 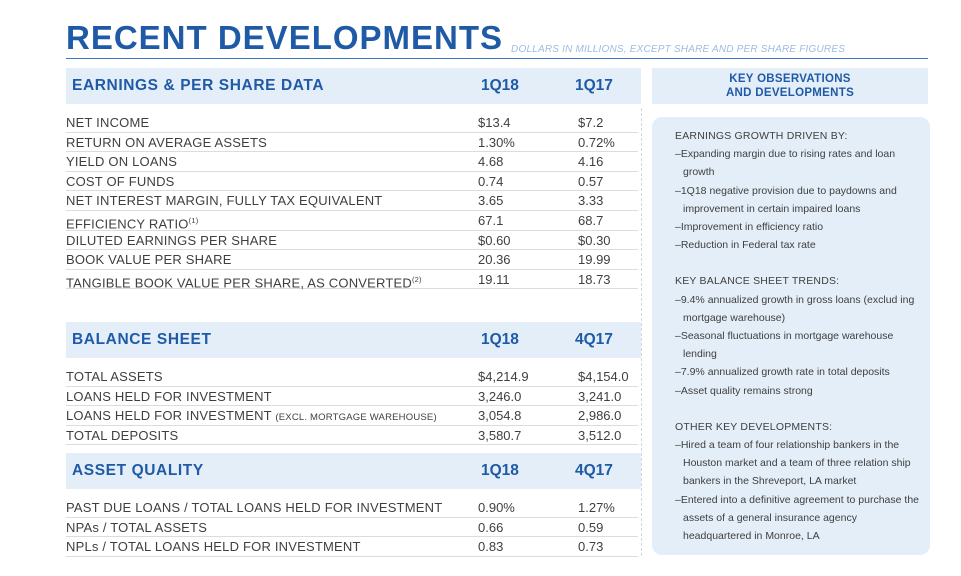 What do you see at coordinates (120, 181) in the screenshot?
I see `row-label-text: COST OF FUNDS` at bounding box center [120, 181].